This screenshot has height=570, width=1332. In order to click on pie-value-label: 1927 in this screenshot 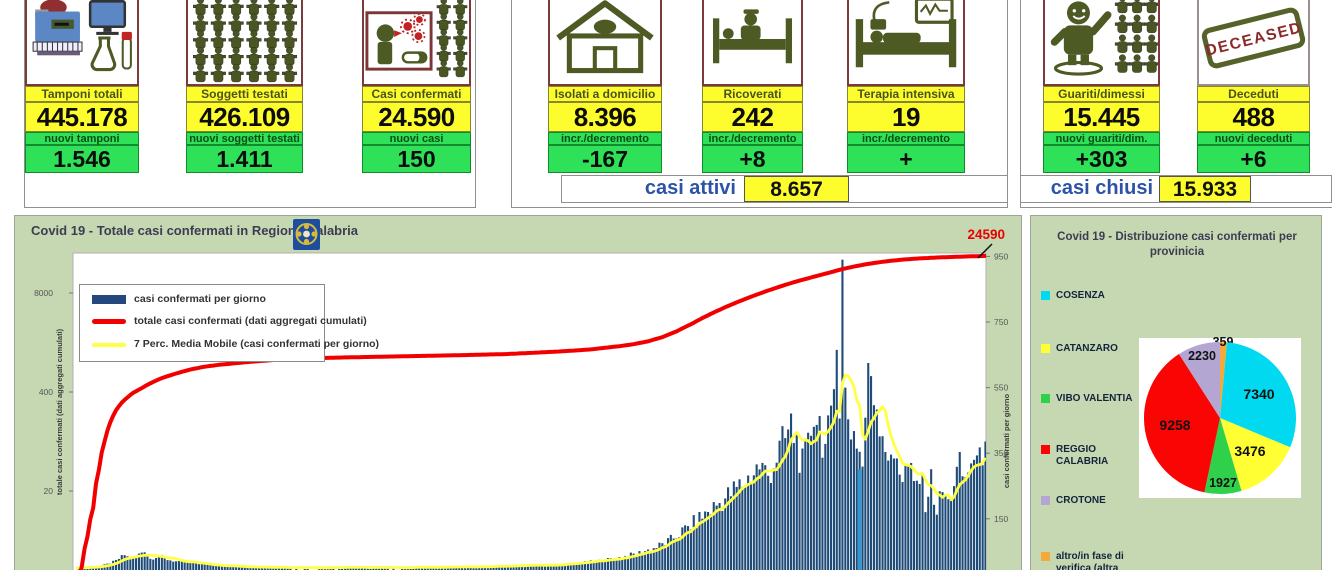, I will do `click(1223, 483)`.